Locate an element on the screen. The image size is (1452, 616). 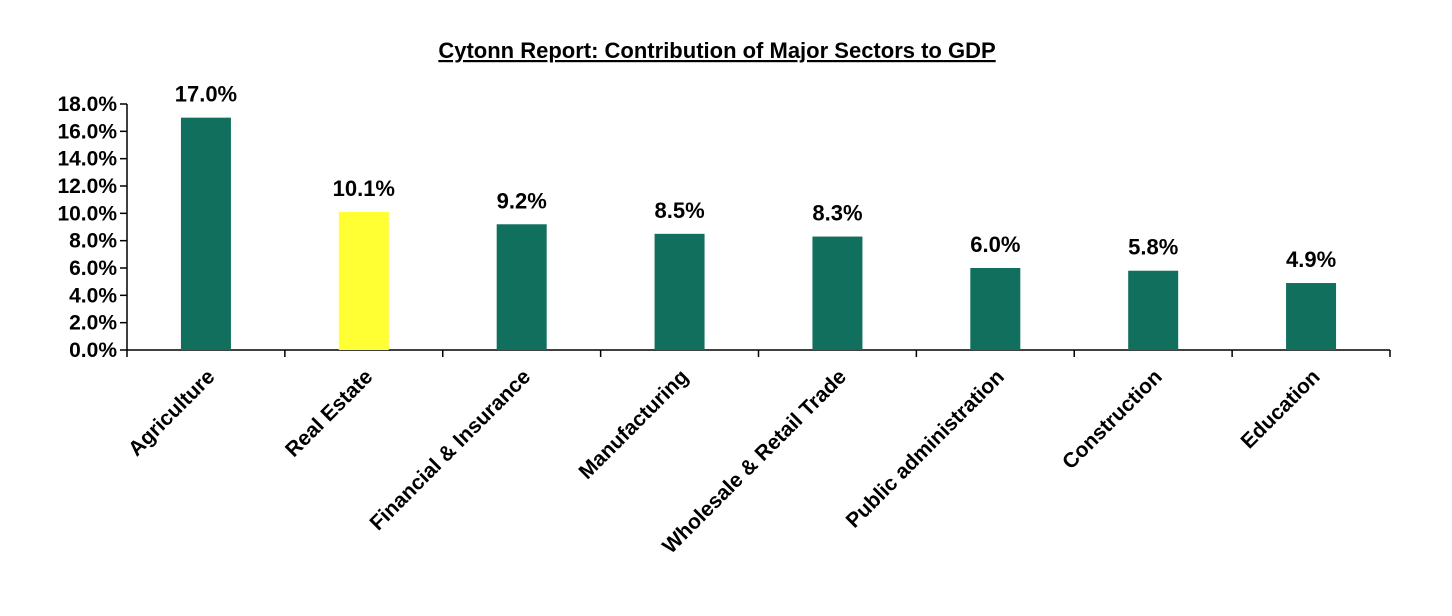
x-axis is located at coordinates (758, 353).